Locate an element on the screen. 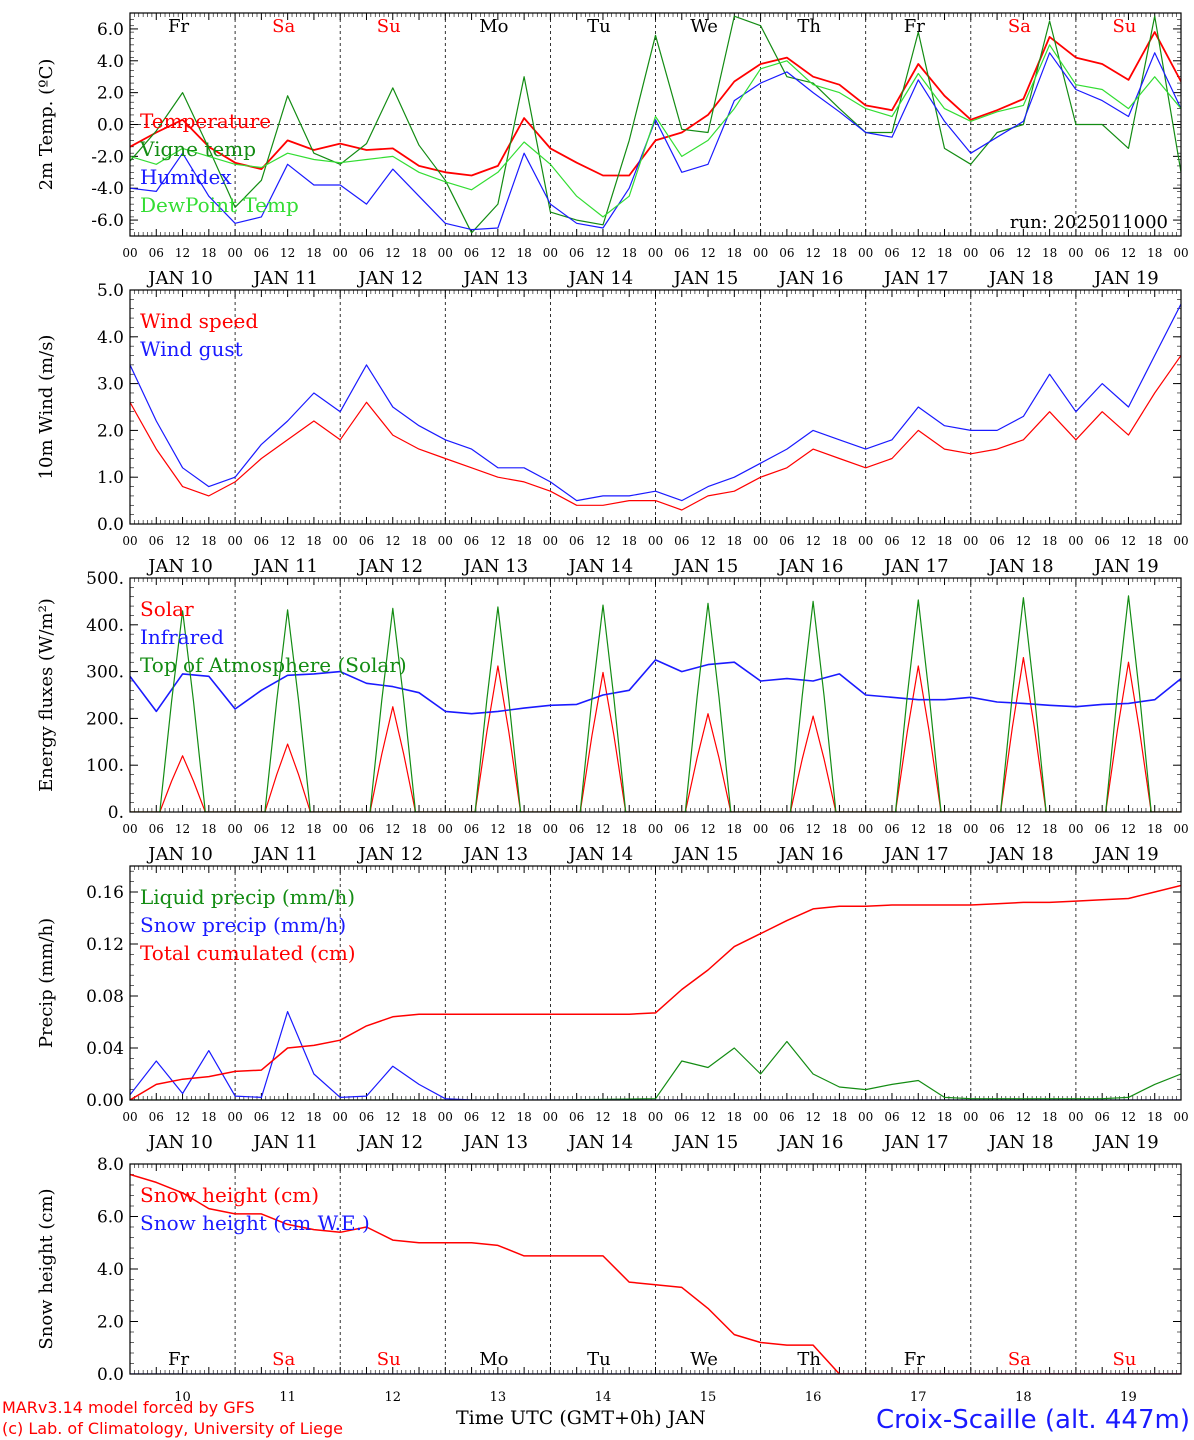 Image resolution: width=1194 pixels, height=1440 pixels. day-label: JAN 10 is located at coordinates (179, 1142).